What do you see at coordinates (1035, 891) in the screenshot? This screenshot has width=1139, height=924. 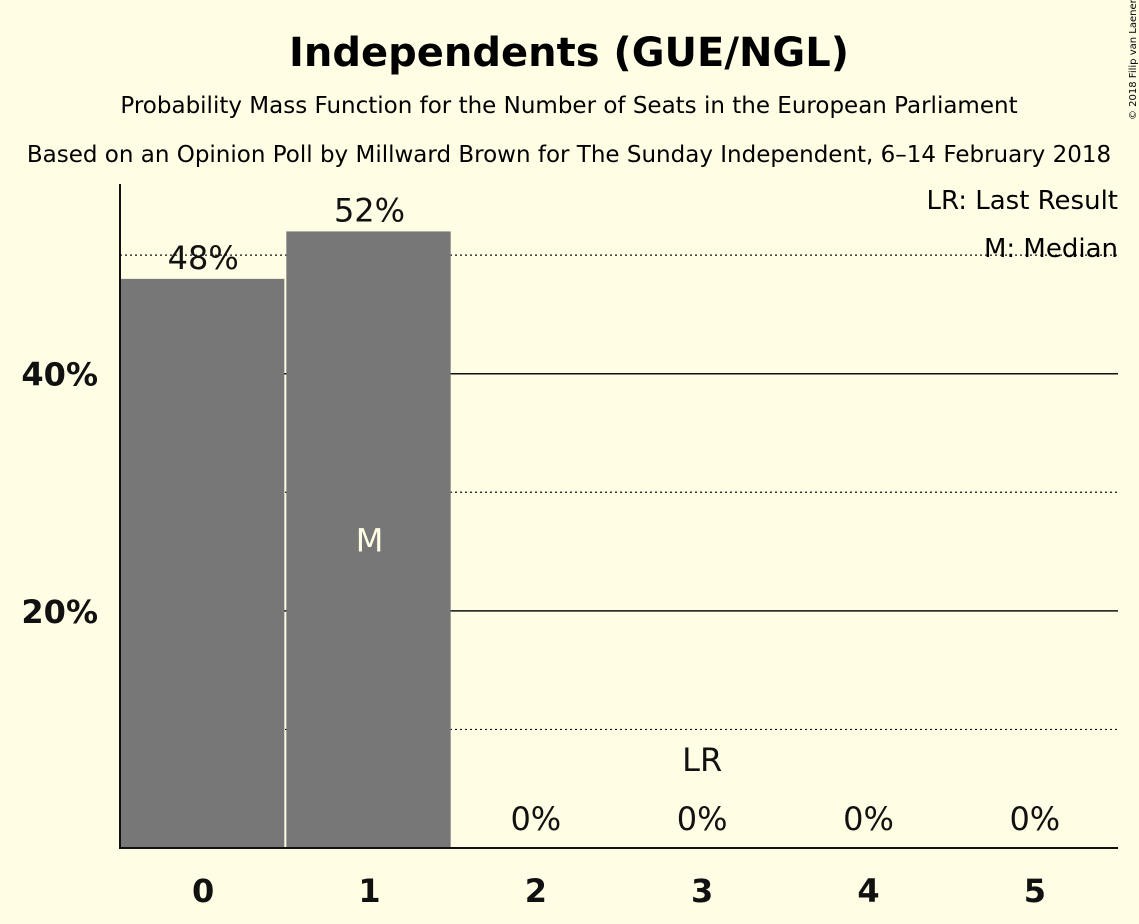 I see `x-tick-label: 5` at bounding box center [1035, 891].